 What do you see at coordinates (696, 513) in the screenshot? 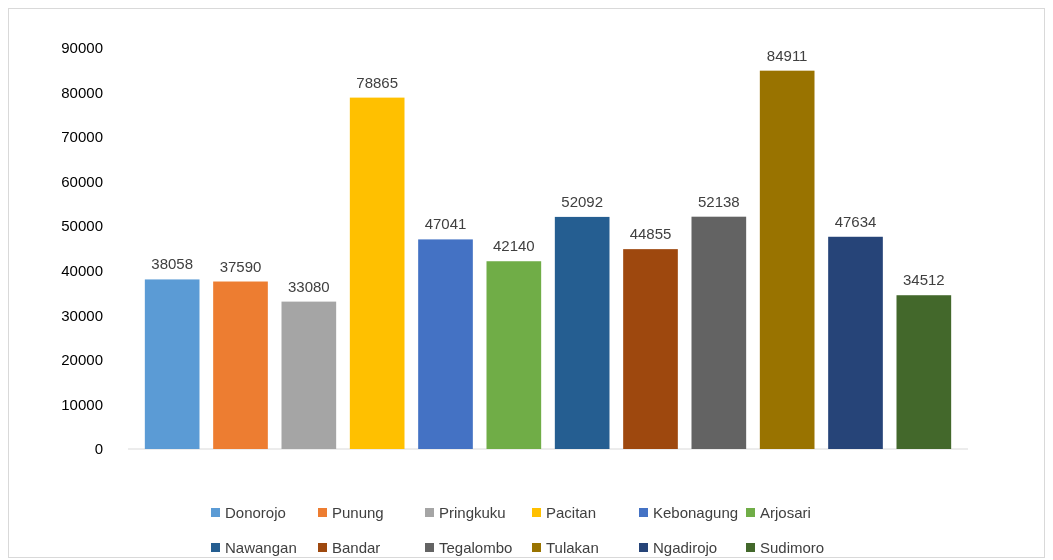
I see `legend-label: Kebonagung` at bounding box center [696, 513].